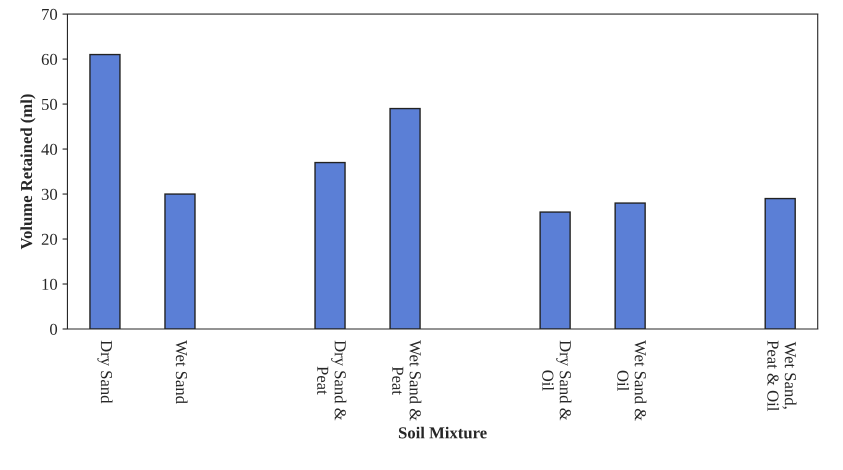 Image resolution: width=843 pixels, height=470 pixels. I want to click on y-tick-label: 60, so click(50, 60).